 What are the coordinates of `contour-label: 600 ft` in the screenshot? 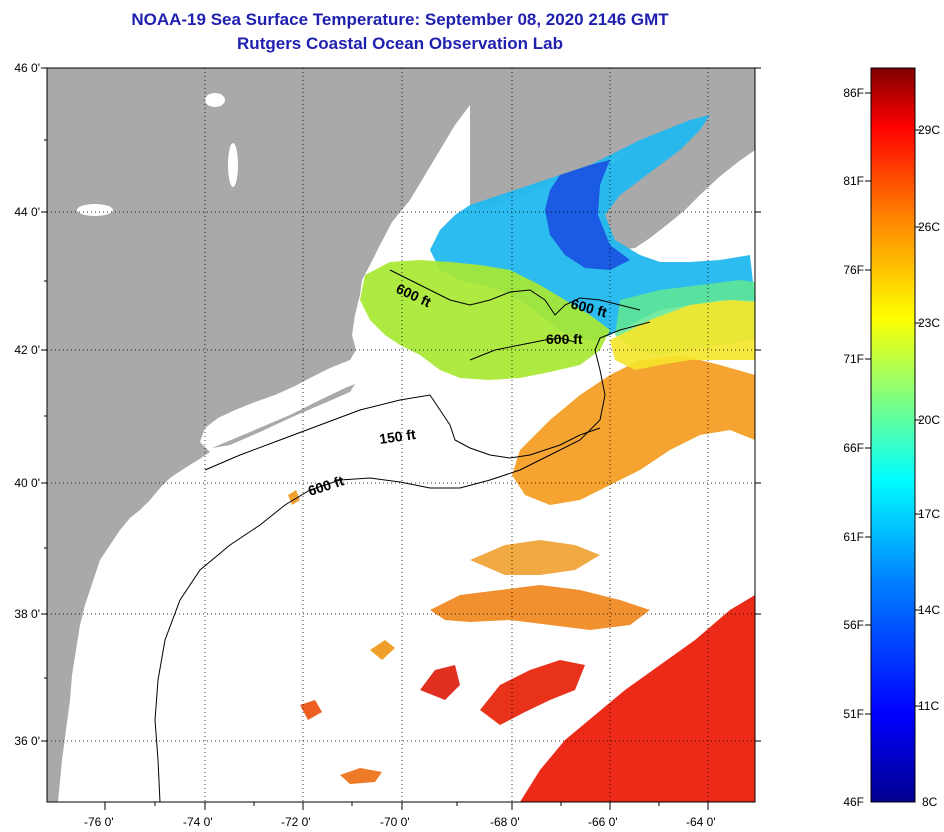 It's located at (564, 339).